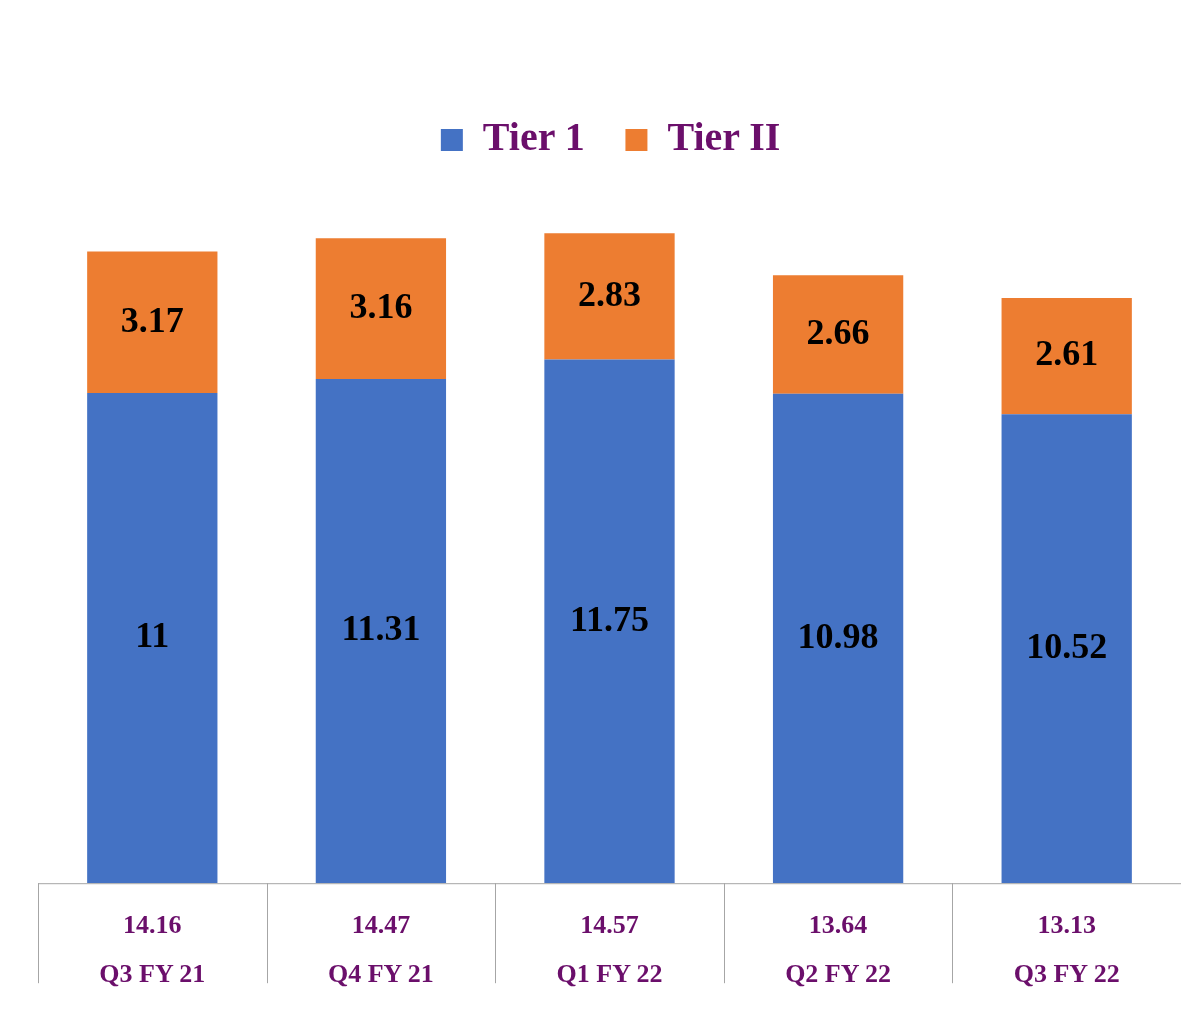 The width and height of the screenshot is (1181, 1018). I want to click on data-label: 2.66, so click(838, 331).